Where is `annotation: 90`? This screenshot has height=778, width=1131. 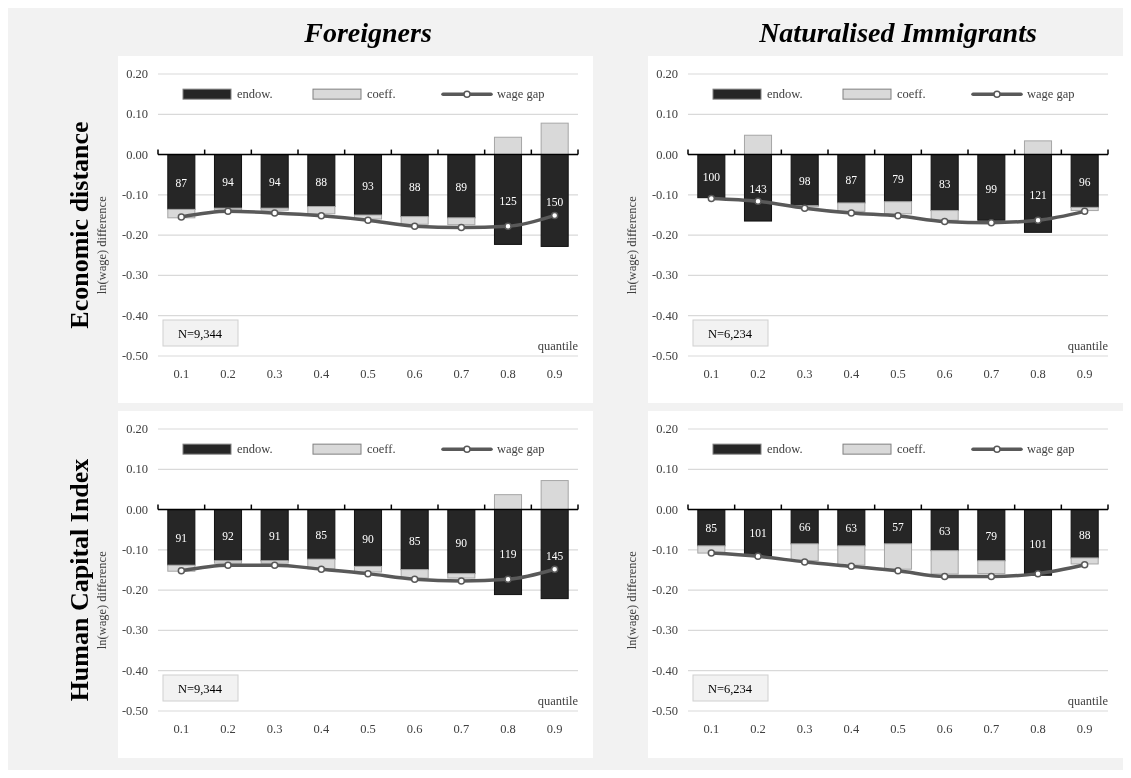
annotation: 90 is located at coordinates (368, 539).